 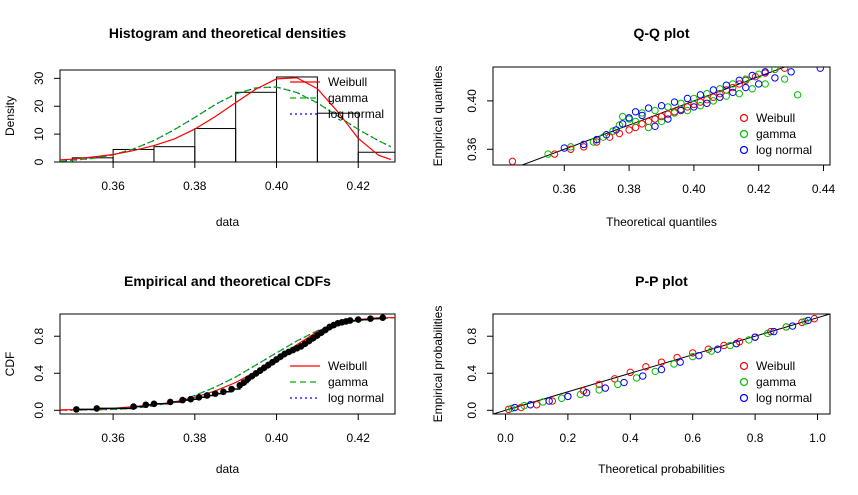 What do you see at coordinates (472, 336) in the screenshot?
I see `y-tick-label: 0.8` at bounding box center [472, 336].